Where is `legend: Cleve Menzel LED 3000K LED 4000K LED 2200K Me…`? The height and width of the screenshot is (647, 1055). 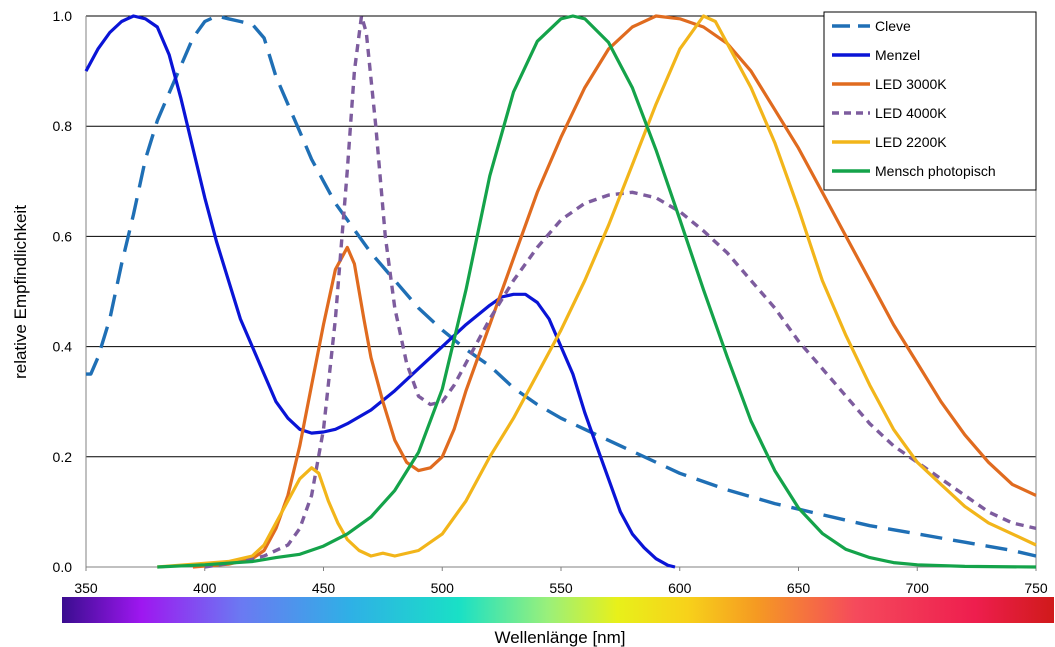 legend: Cleve Menzel LED 3000K LED 4000K LED 2200K Me… is located at coordinates (930, 101).